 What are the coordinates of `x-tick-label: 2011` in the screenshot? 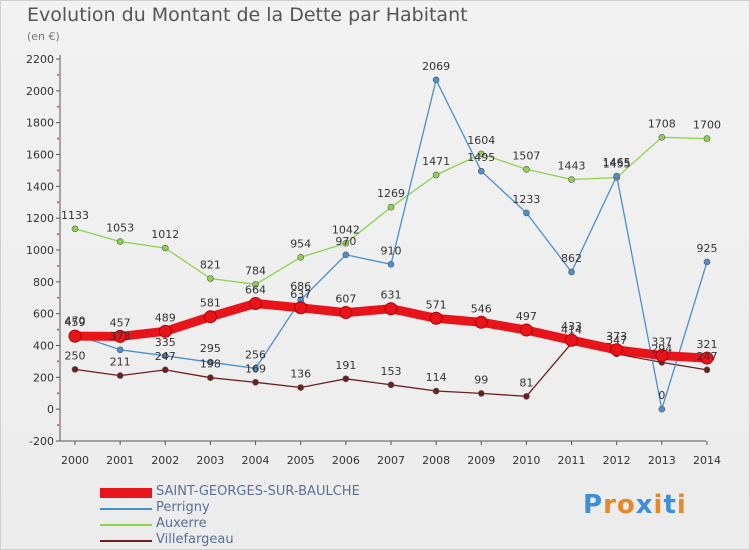 It's located at (572, 460).